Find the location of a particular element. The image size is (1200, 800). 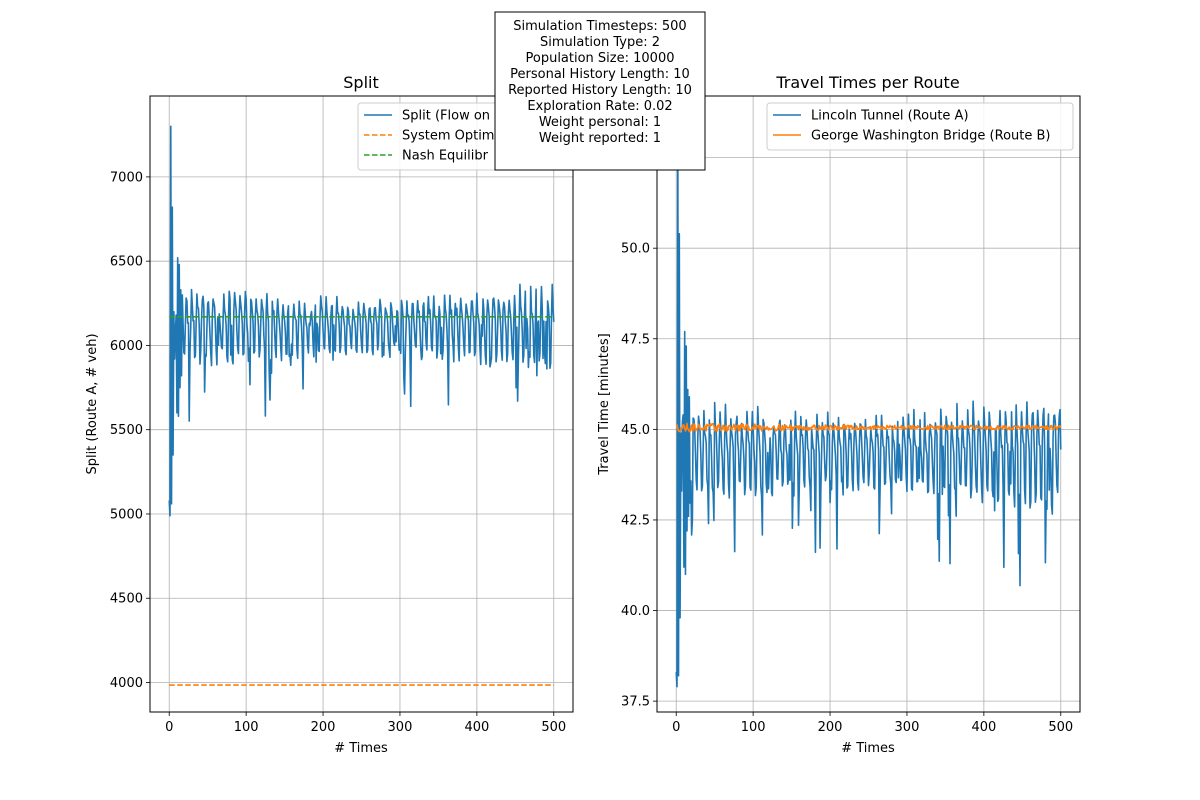

y-tick-label: 40.0 is located at coordinates (635, 611).